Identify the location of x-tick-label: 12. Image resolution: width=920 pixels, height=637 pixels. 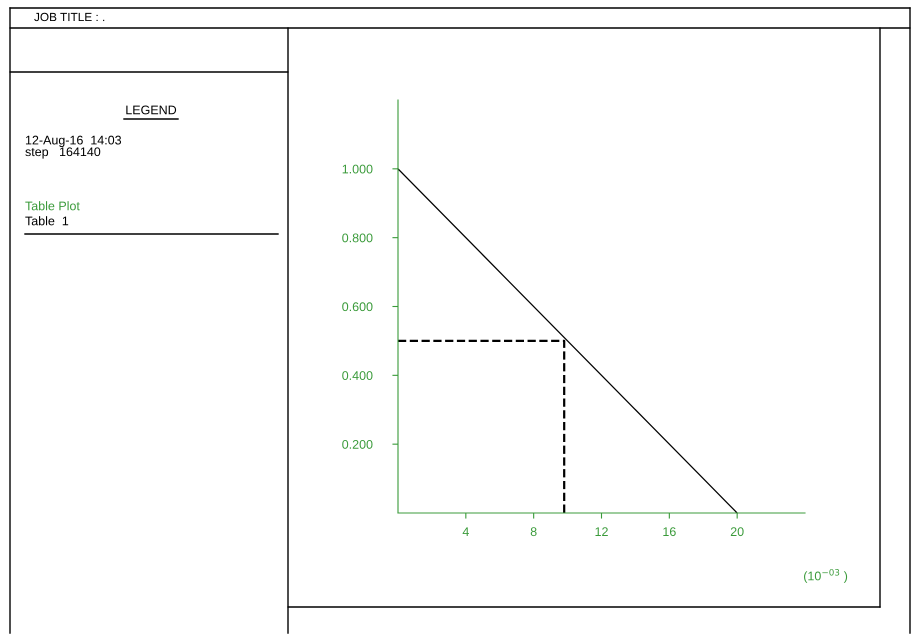
(602, 531).